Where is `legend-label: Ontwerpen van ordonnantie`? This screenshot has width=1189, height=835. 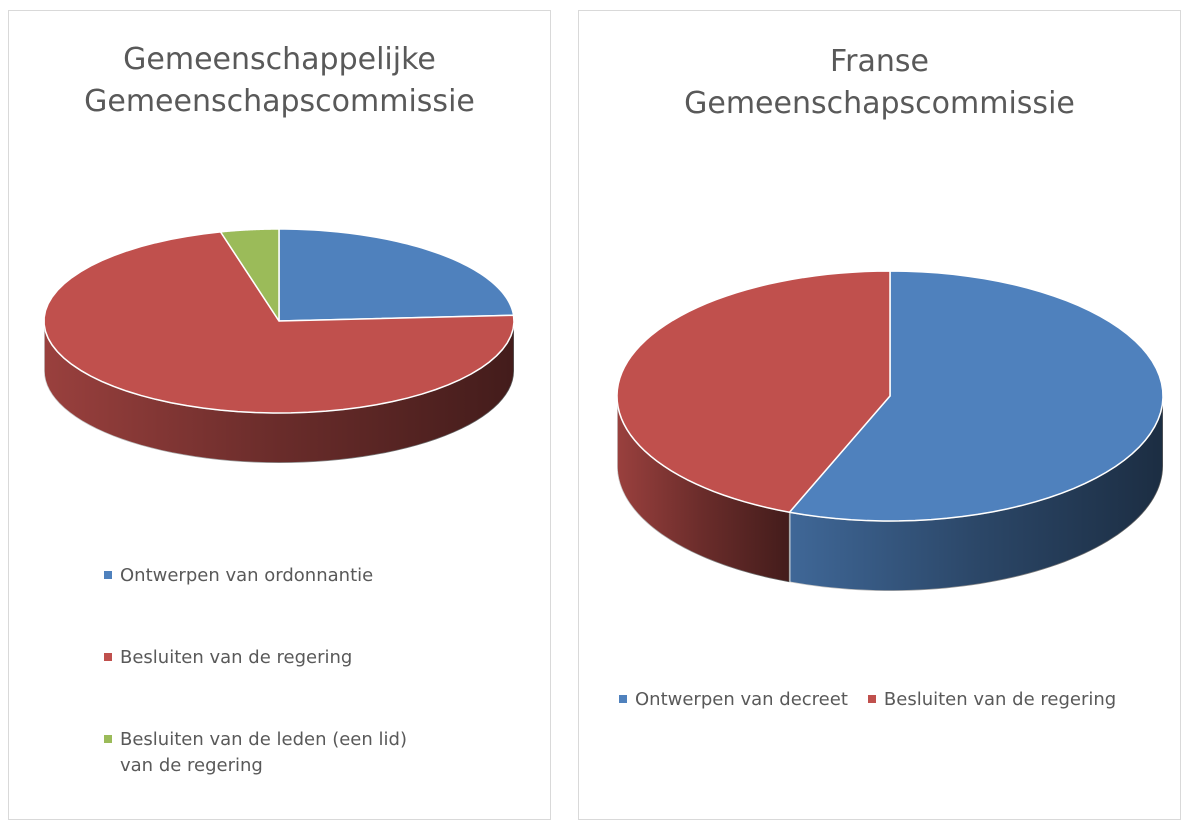
legend-label: Ontwerpen van ordonnantie is located at coordinates (247, 575).